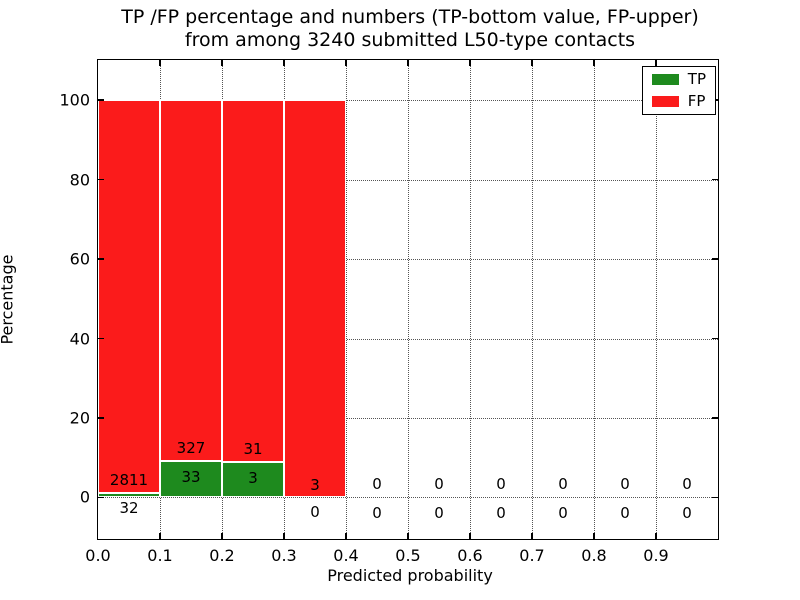 The height and width of the screenshot is (600, 800). Describe the element at coordinates (315, 485) in the screenshot. I see `fp-count-annotation: 3` at that location.